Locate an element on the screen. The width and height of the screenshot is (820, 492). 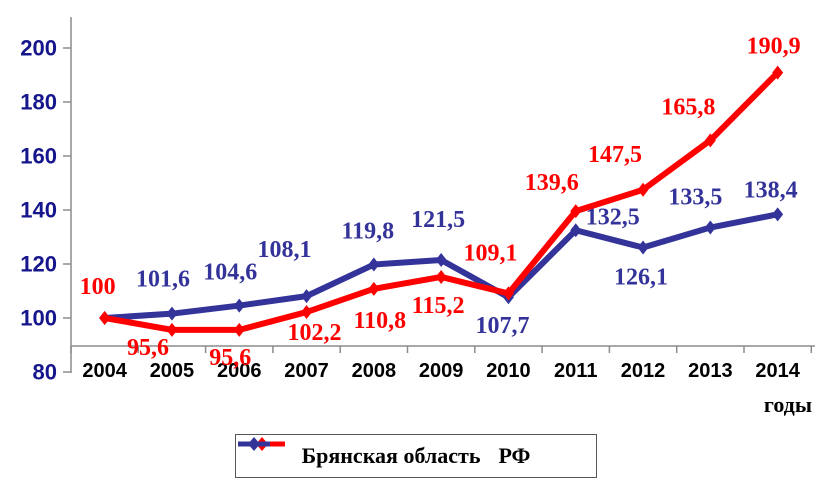
data-label: 119,8 is located at coordinates (368, 232).